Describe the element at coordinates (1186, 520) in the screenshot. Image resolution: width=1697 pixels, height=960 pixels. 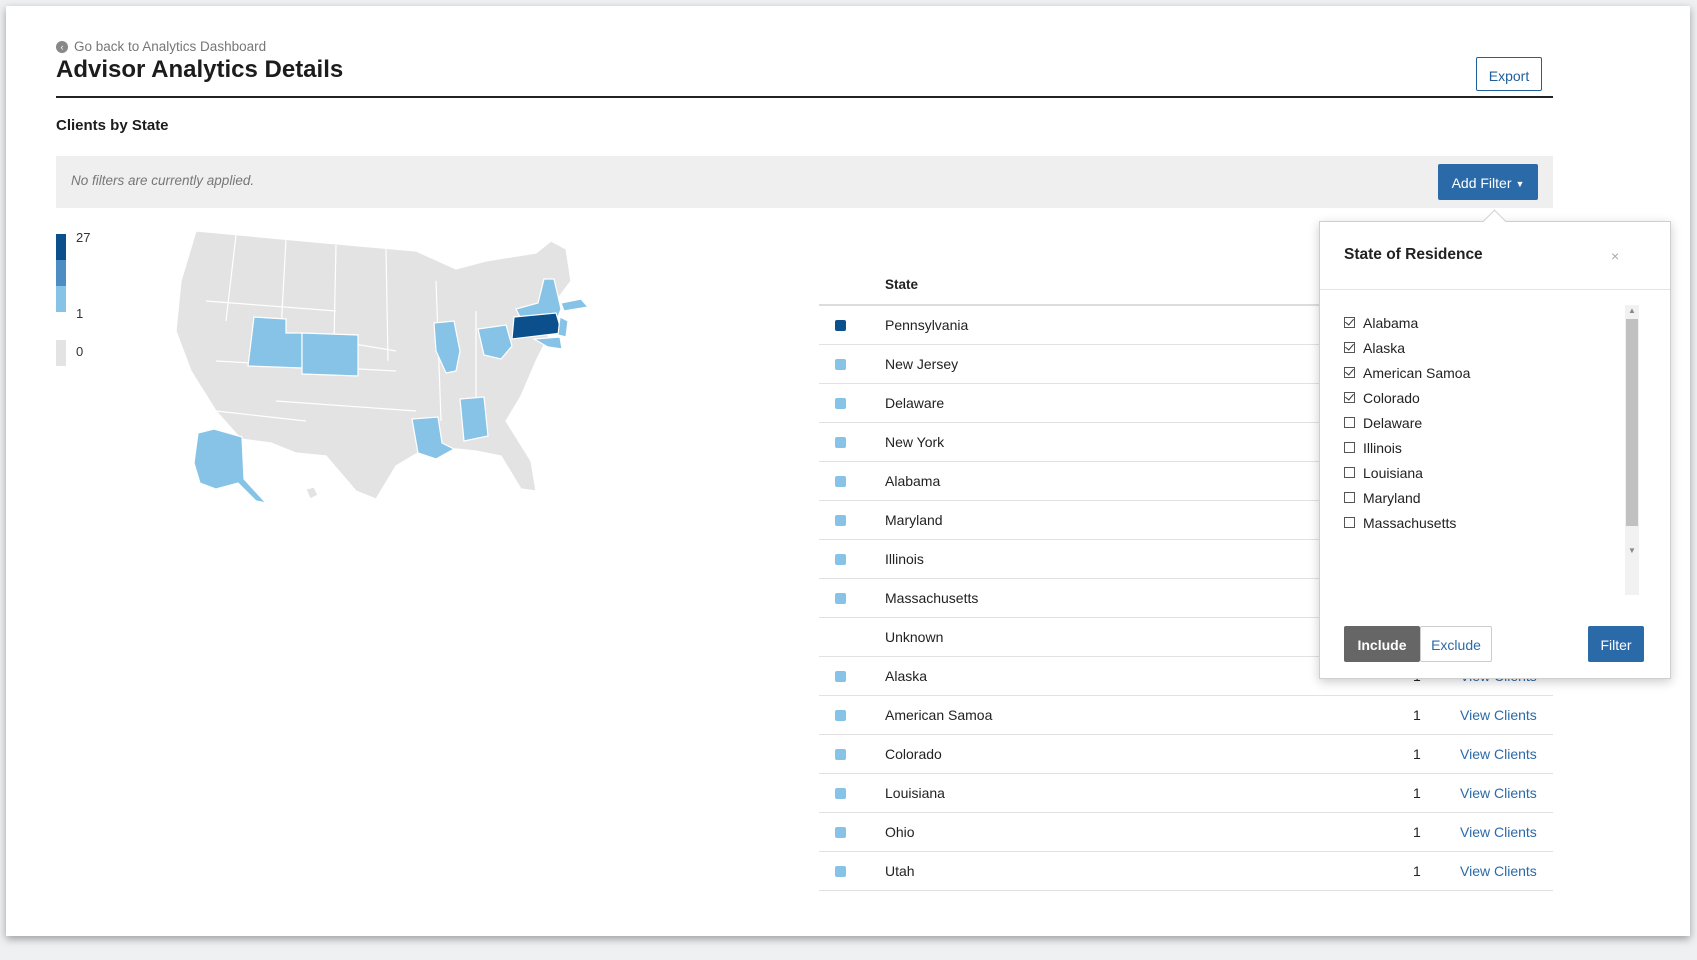
I see `table-row: Maryland` at that location.